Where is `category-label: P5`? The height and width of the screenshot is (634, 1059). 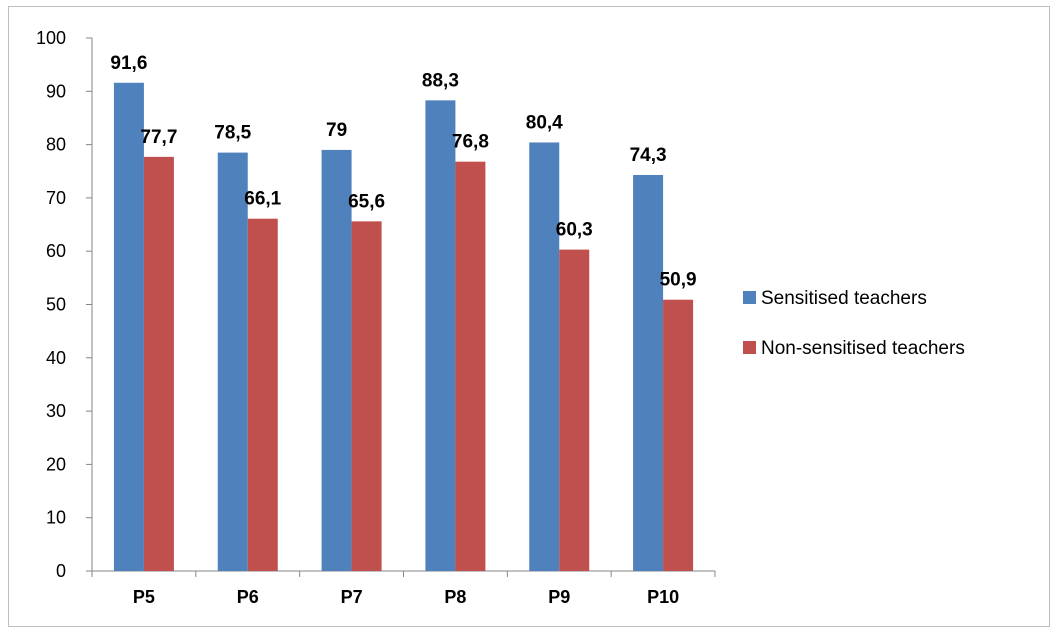 category-label: P5 is located at coordinates (144, 597).